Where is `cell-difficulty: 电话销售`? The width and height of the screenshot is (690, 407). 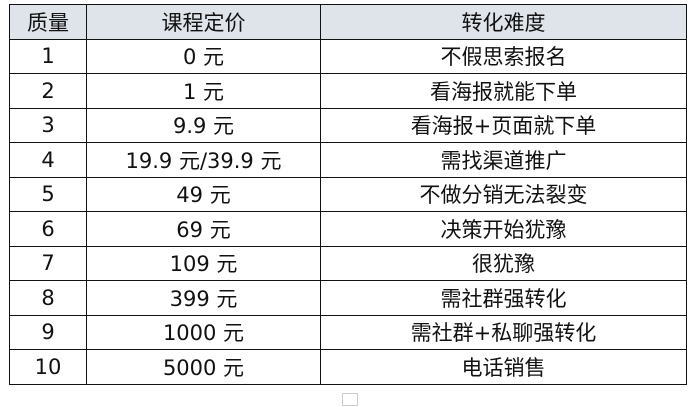 cell-difficulty: 电话销售 is located at coordinates (503, 367).